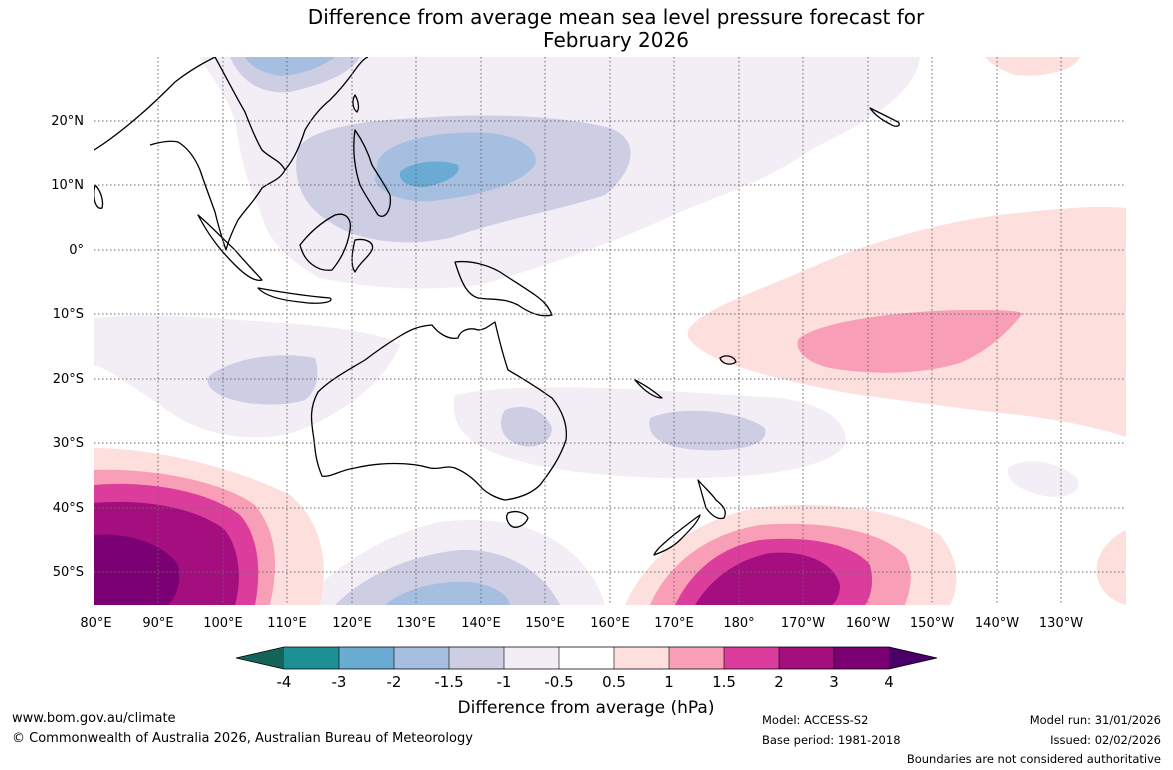 The height and width of the screenshot is (770, 1173). I want to click on colorbar-tick-label: -4, so click(284, 682).